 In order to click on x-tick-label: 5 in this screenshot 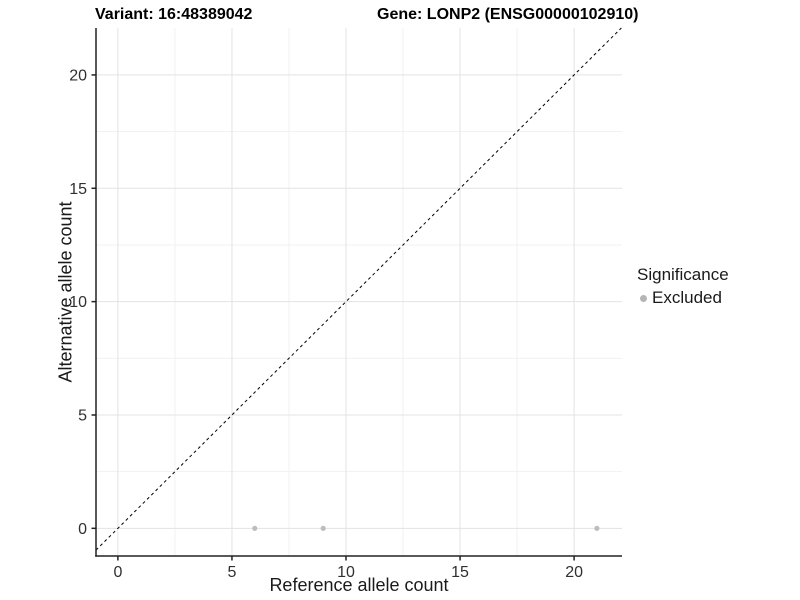, I will do `click(231, 572)`.